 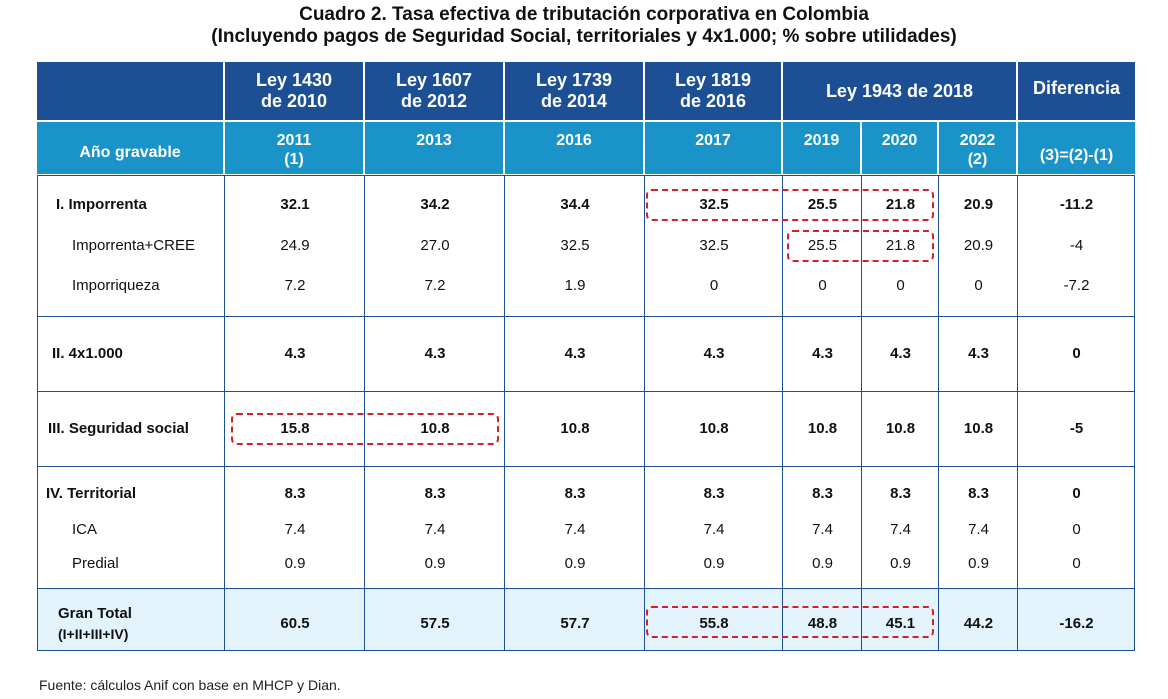 I want to click on law-year: de 2010, so click(x=294, y=101).